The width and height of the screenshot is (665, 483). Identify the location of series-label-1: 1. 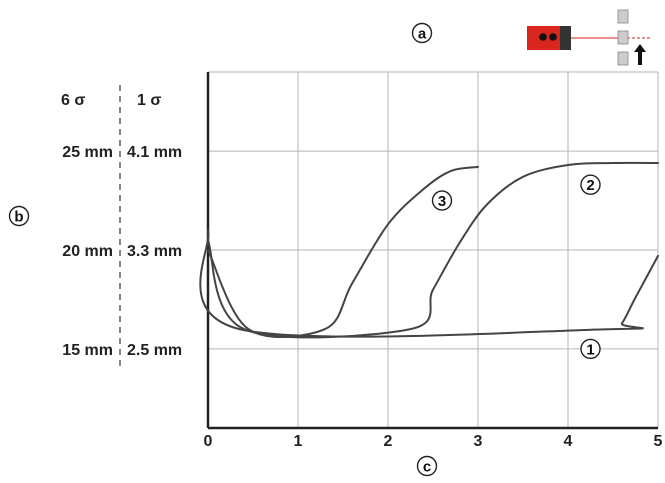
(590, 349).